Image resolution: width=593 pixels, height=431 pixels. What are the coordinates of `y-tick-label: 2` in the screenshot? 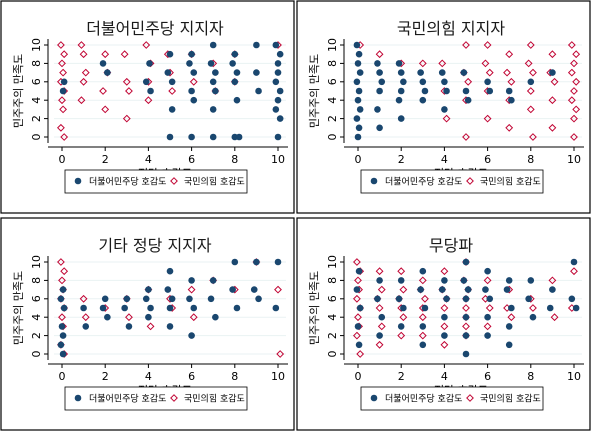 It's located at (332, 335).